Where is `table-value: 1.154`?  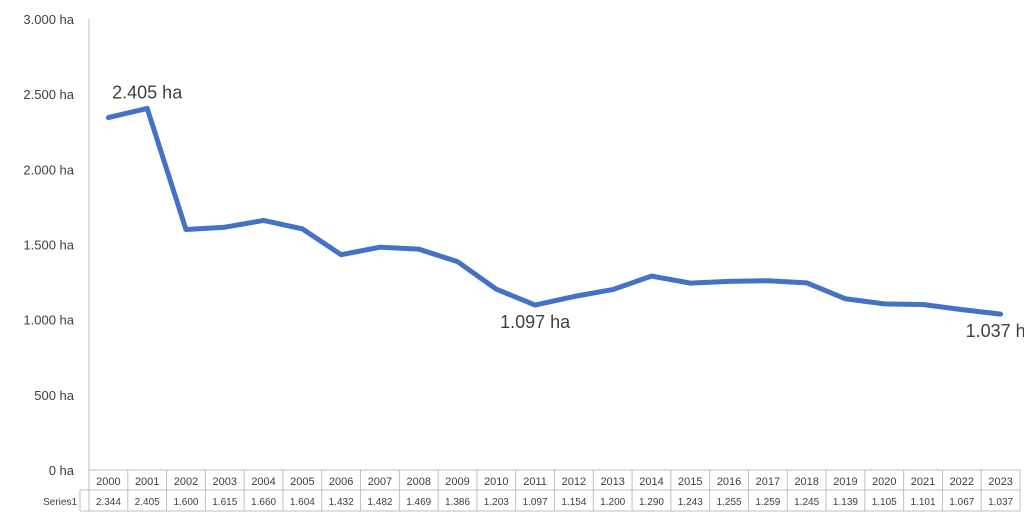
table-value: 1.154 is located at coordinates (573, 502).